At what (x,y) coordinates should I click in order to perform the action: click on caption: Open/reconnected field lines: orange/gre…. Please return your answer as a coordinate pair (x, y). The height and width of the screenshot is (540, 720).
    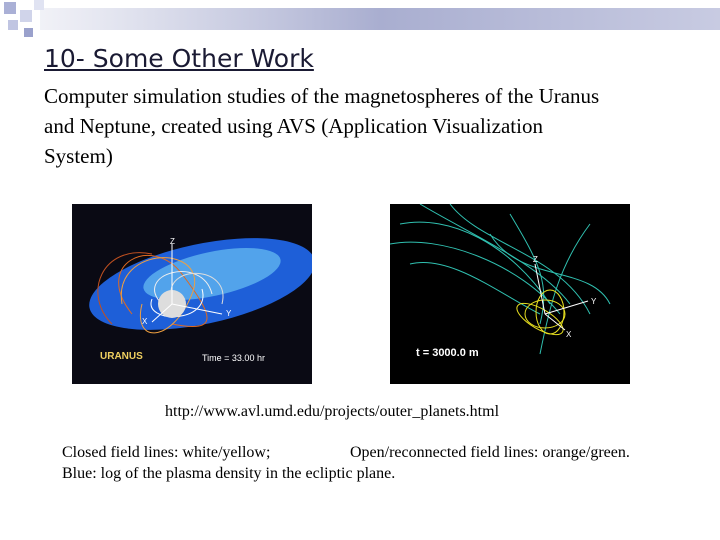
    Looking at the image, I should click on (490, 452).